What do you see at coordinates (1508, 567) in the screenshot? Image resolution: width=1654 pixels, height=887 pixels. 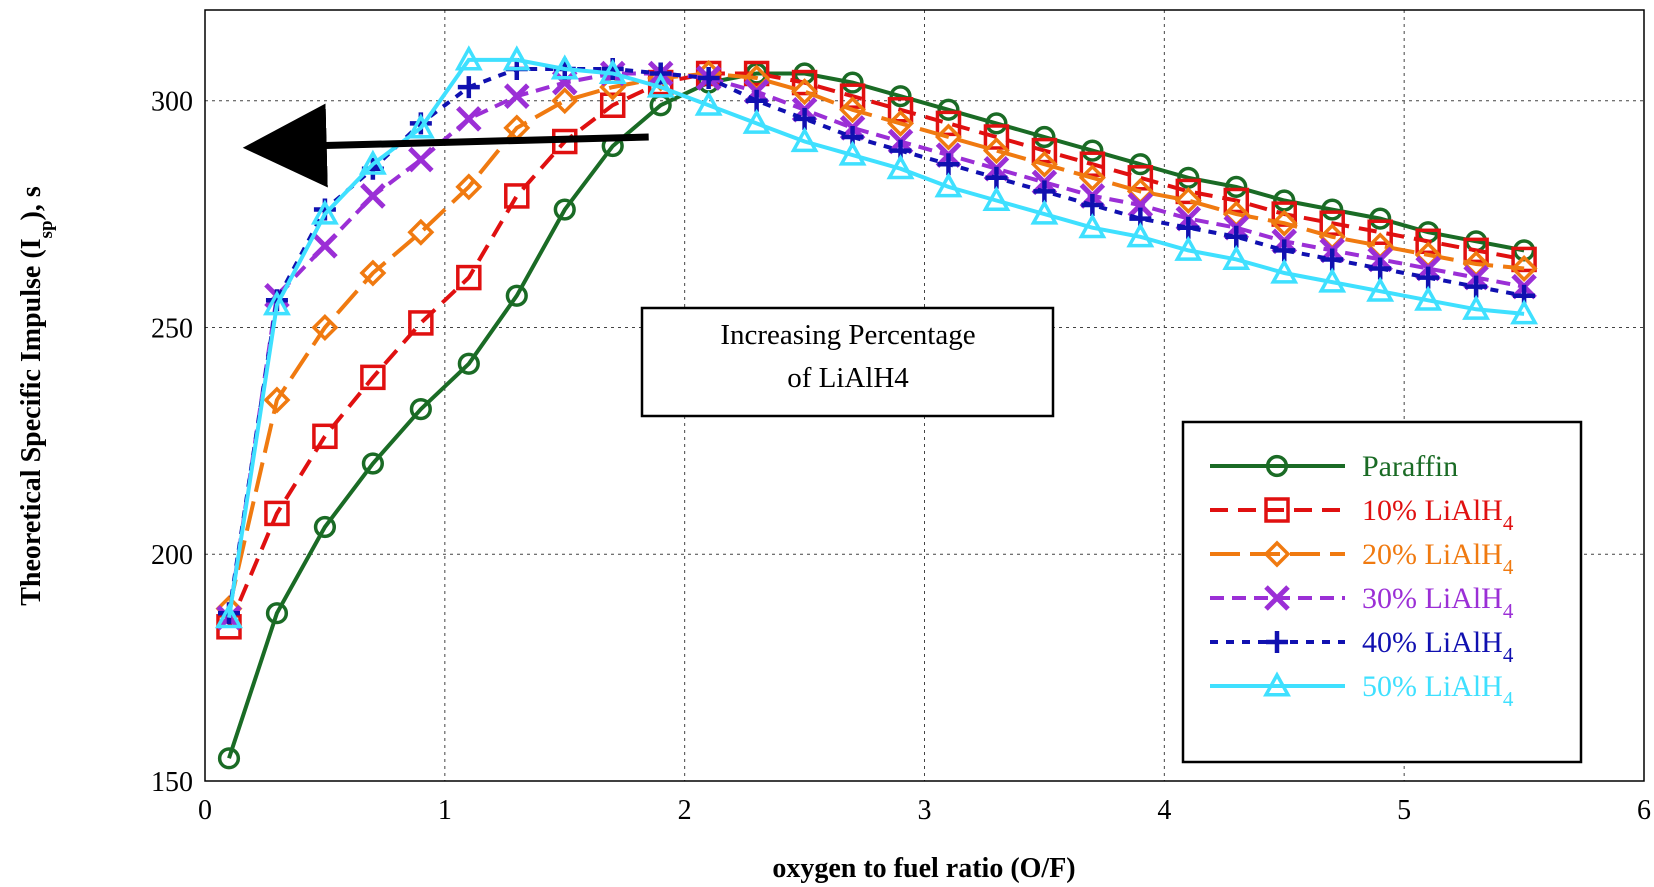 I see `legend-label-subscript: 4` at bounding box center [1508, 567].